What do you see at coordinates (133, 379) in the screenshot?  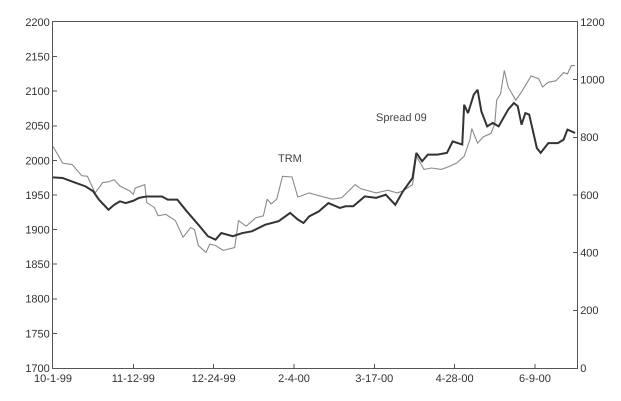 I see `x-tick-label: 11-12-99` at bounding box center [133, 379].